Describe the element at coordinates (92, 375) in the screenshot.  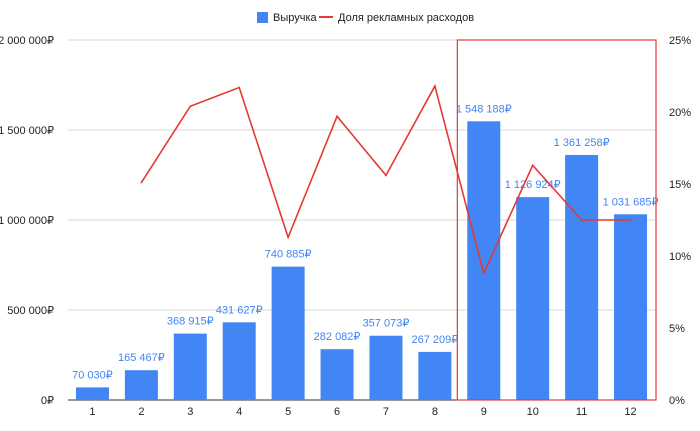
I see `bar-data-label: 70 030₽` at that location.